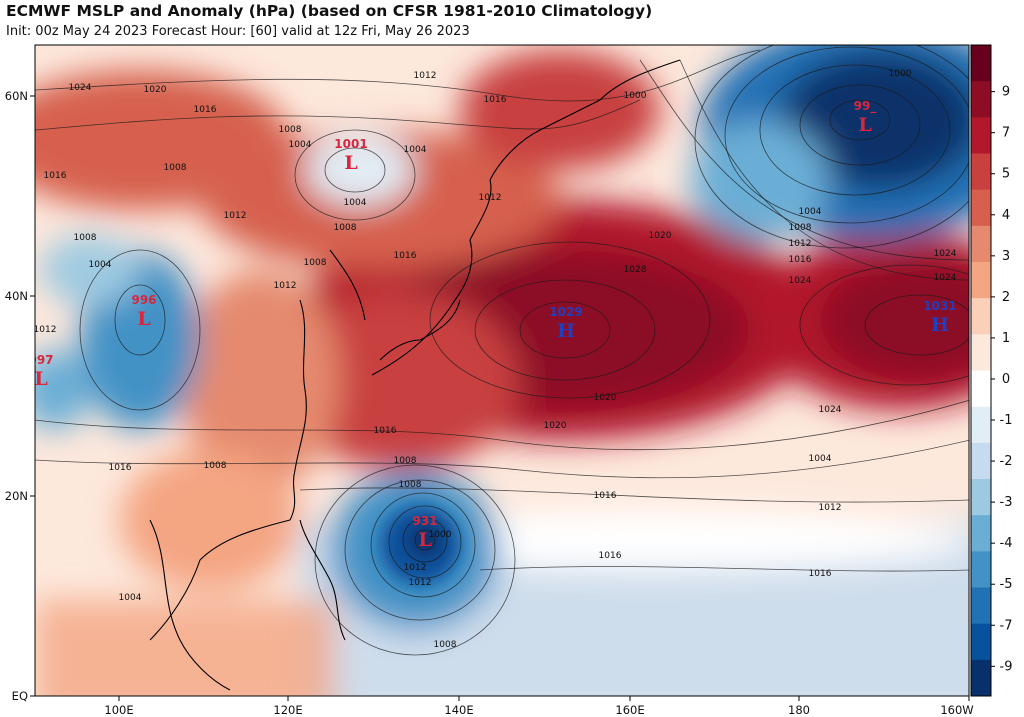 The image size is (1024, 717). Describe the element at coordinates (287, 710) in the screenshot. I see `lon-label: 120E` at that location.